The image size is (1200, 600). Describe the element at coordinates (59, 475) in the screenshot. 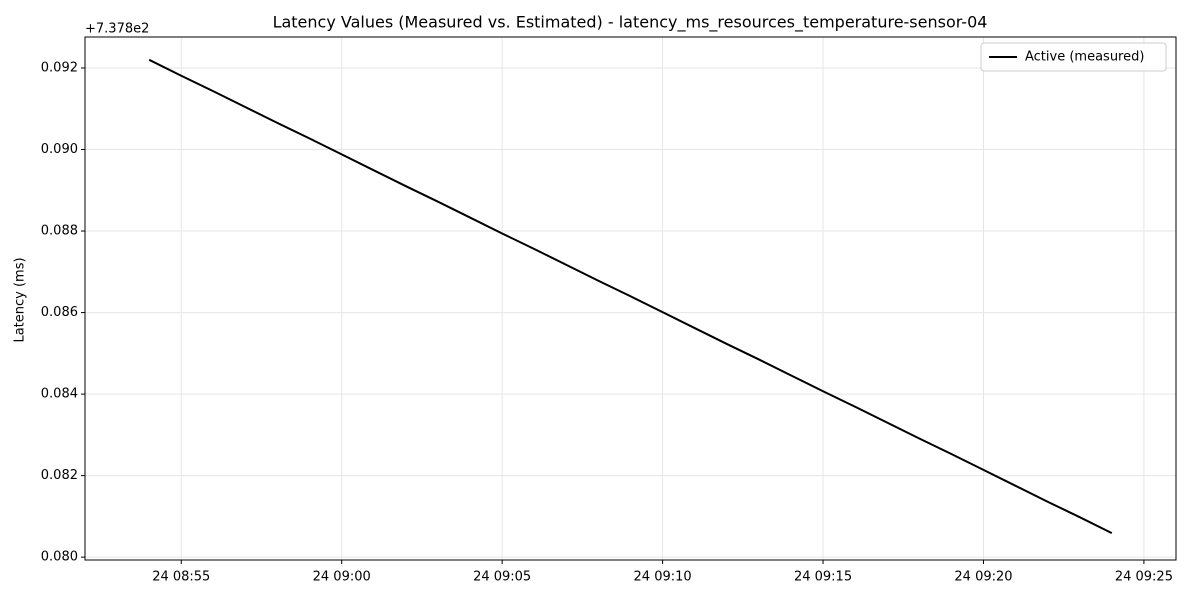

I see `y-tick-label: 0.082` at that location.